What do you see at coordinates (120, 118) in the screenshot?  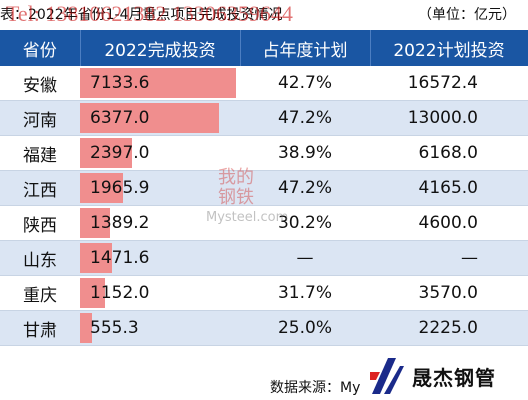 I see `completed-value: 6377.0` at bounding box center [120, 118].